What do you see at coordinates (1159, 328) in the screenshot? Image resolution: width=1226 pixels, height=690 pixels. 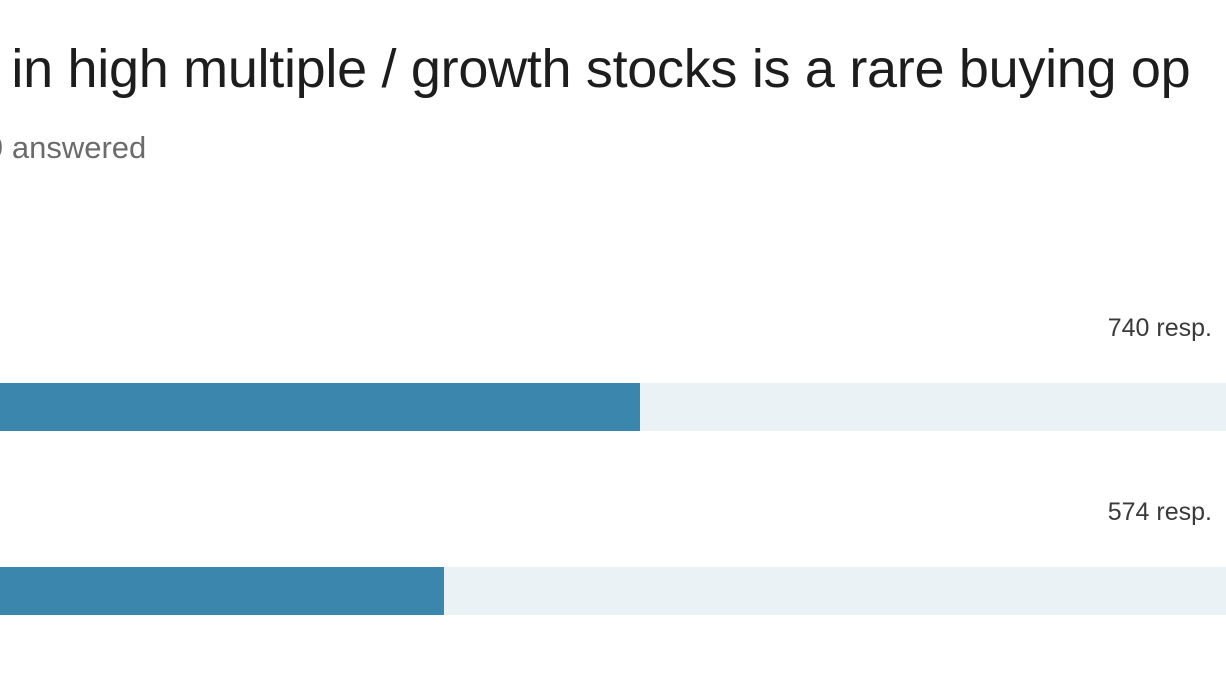 I see `response-count: 740 resp.` at bounding box center [1159, 328].